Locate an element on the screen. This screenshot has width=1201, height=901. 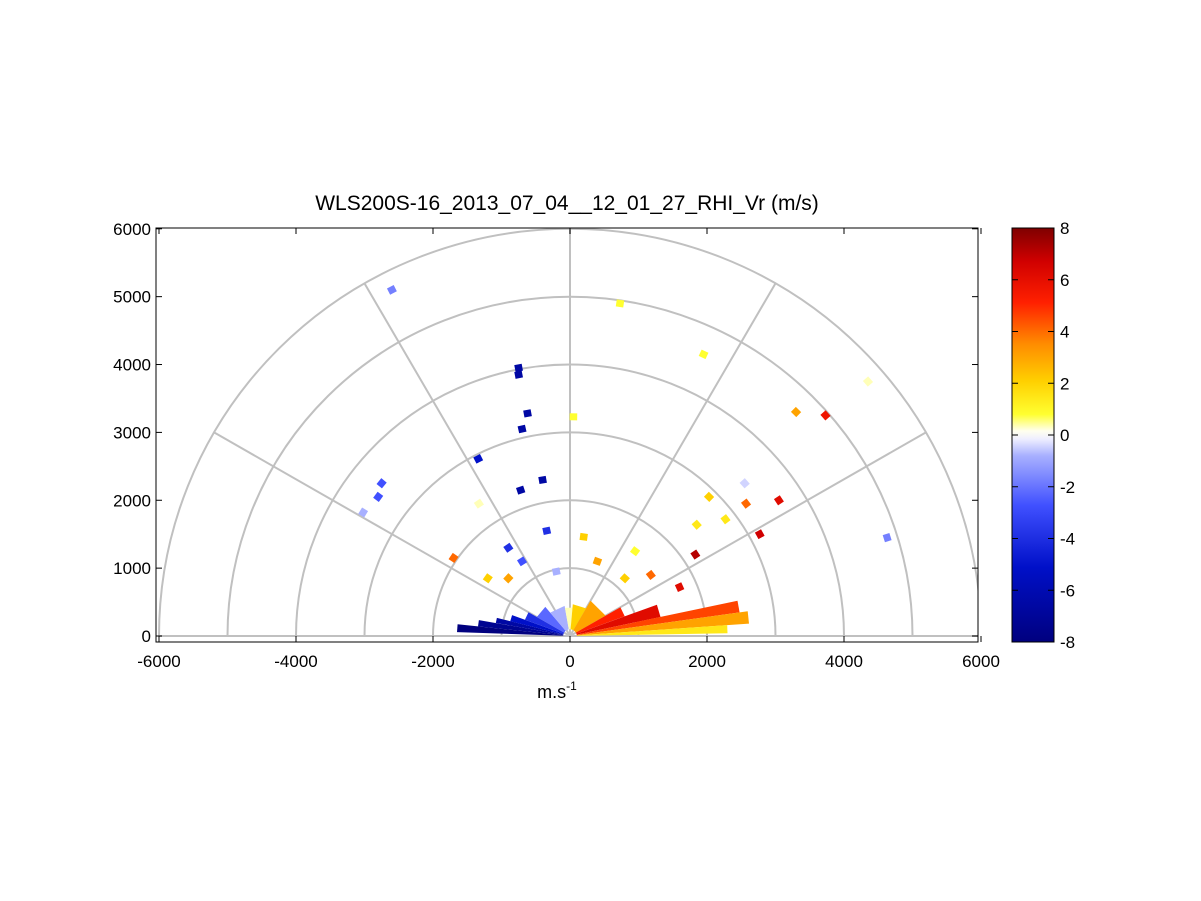
colorbar-tick-label: 0 is located at coordinates (1064, 435).